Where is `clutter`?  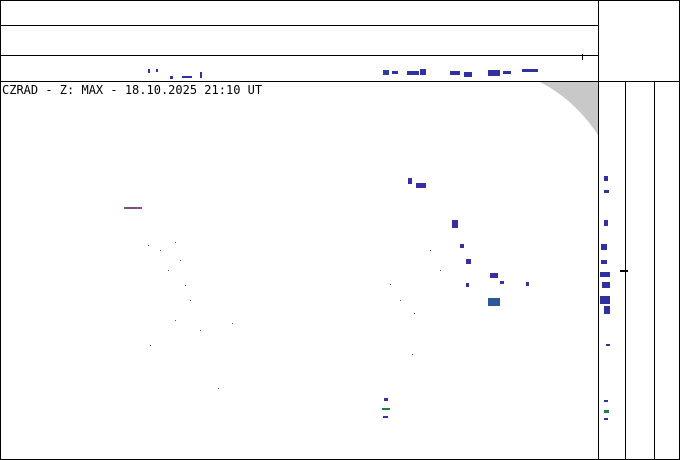 clutter is located at coordinates (294, 315).